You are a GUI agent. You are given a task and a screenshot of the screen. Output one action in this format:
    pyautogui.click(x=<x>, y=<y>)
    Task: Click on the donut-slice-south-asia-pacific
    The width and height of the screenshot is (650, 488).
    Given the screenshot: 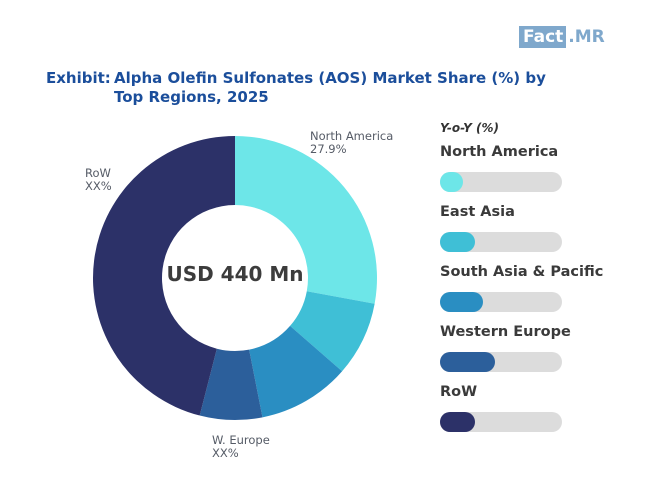 What is the action you would take?
    pyautogui.click(x=296, y=371)
    